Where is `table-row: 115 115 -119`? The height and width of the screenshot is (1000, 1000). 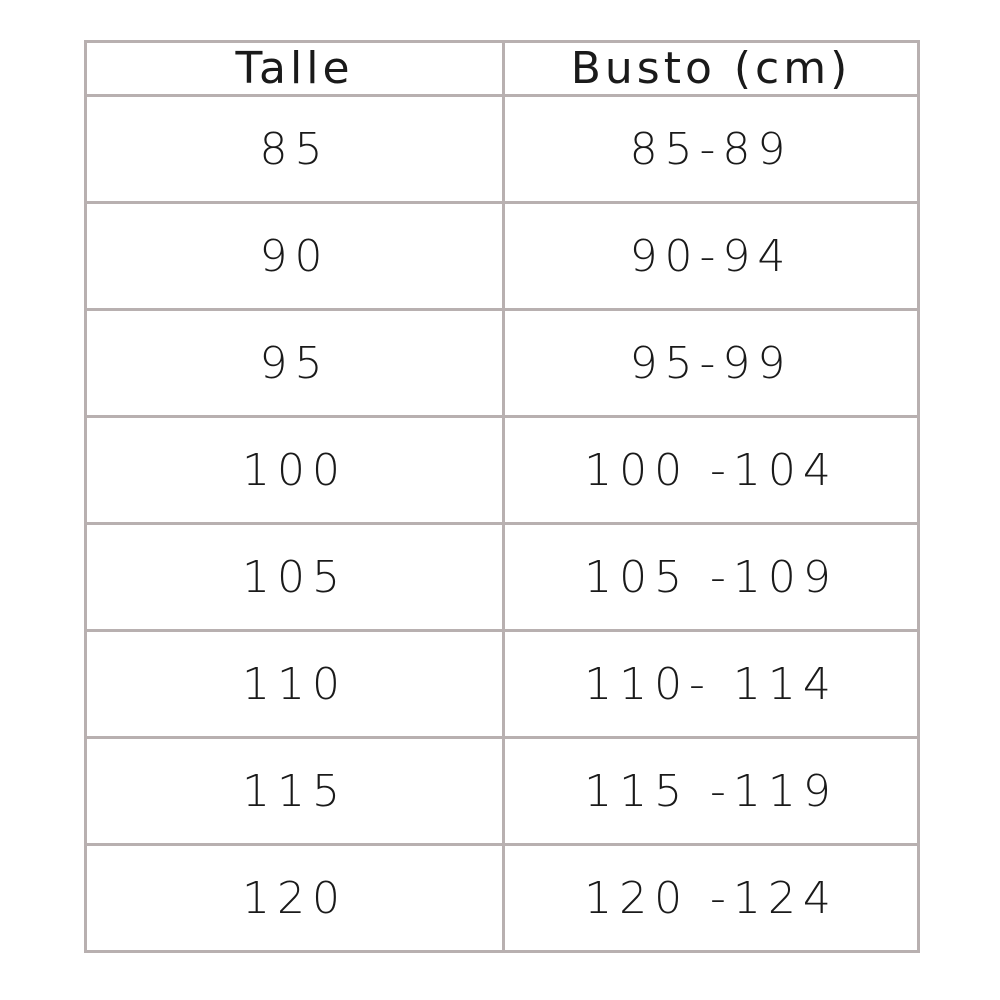 table-row: 115 115 -119 is located at coordinates (502, 791).